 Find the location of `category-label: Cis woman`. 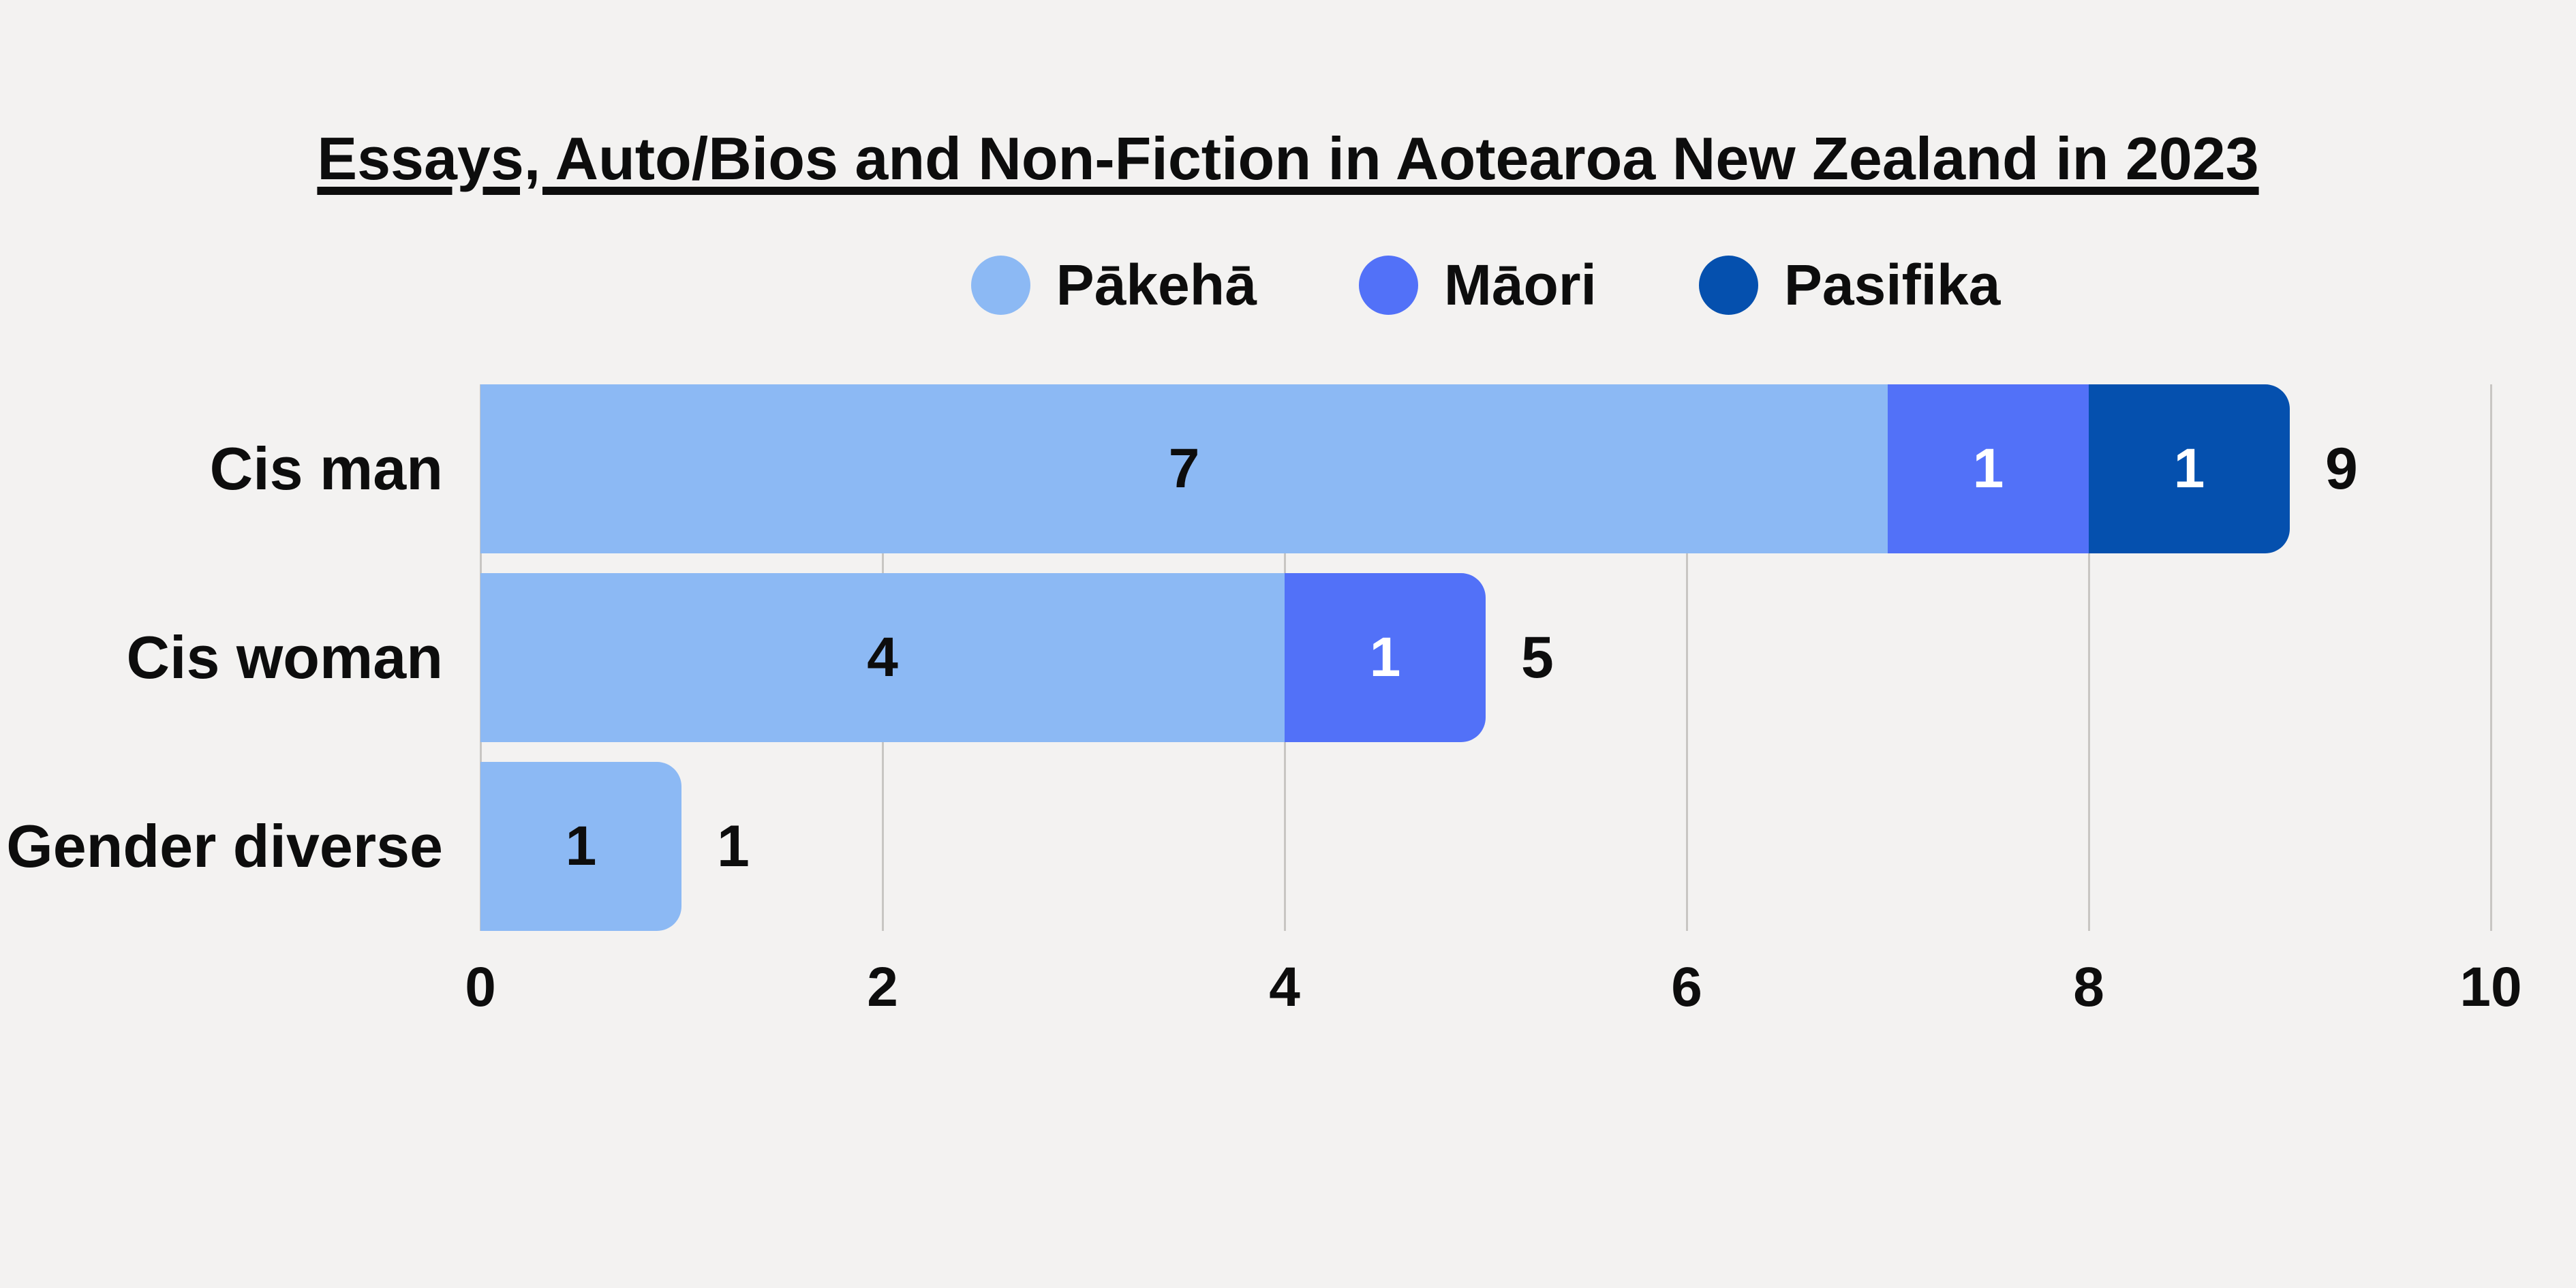

category-label: Cis woman is located at coordinates (284, 657).